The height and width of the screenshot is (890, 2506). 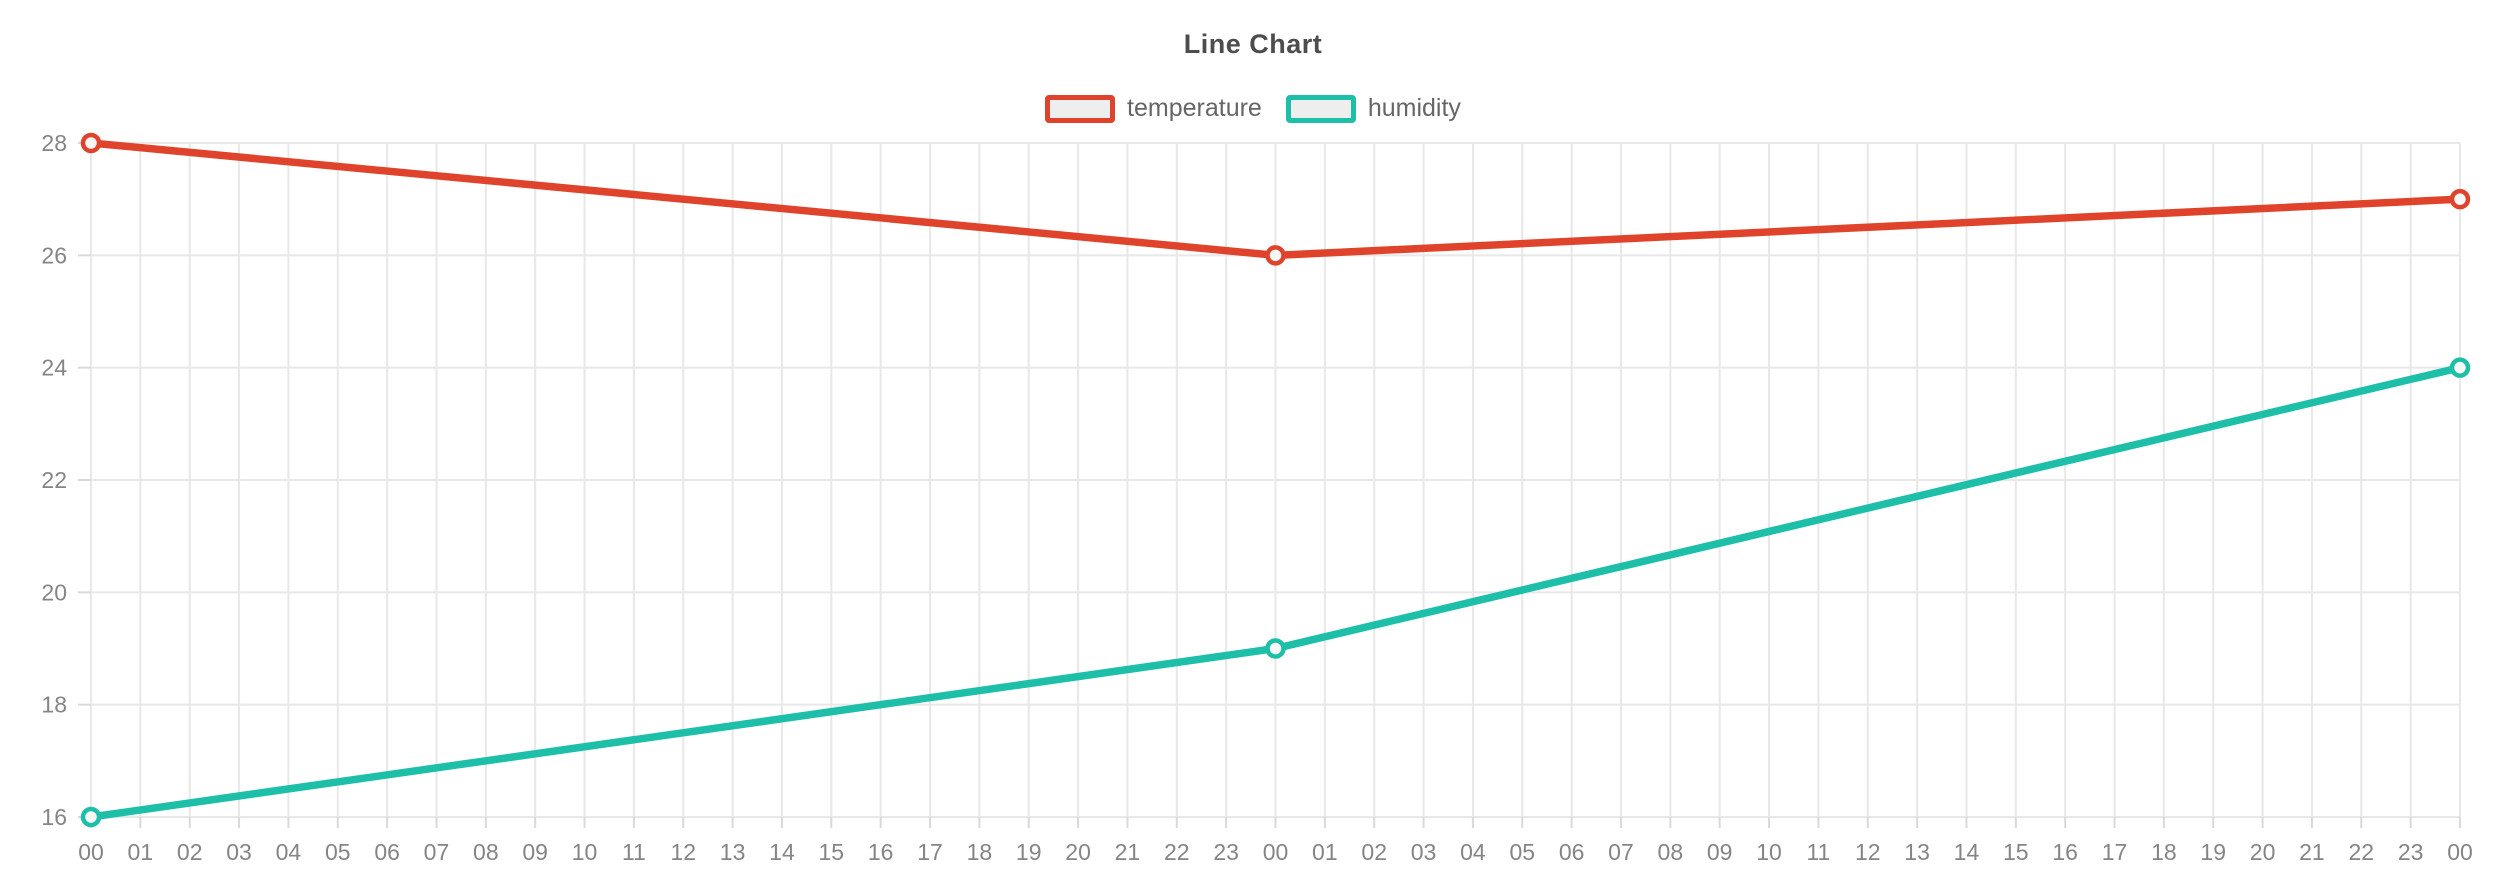 I want to click on y-tick-label: 26, so click(x=54, y=255).